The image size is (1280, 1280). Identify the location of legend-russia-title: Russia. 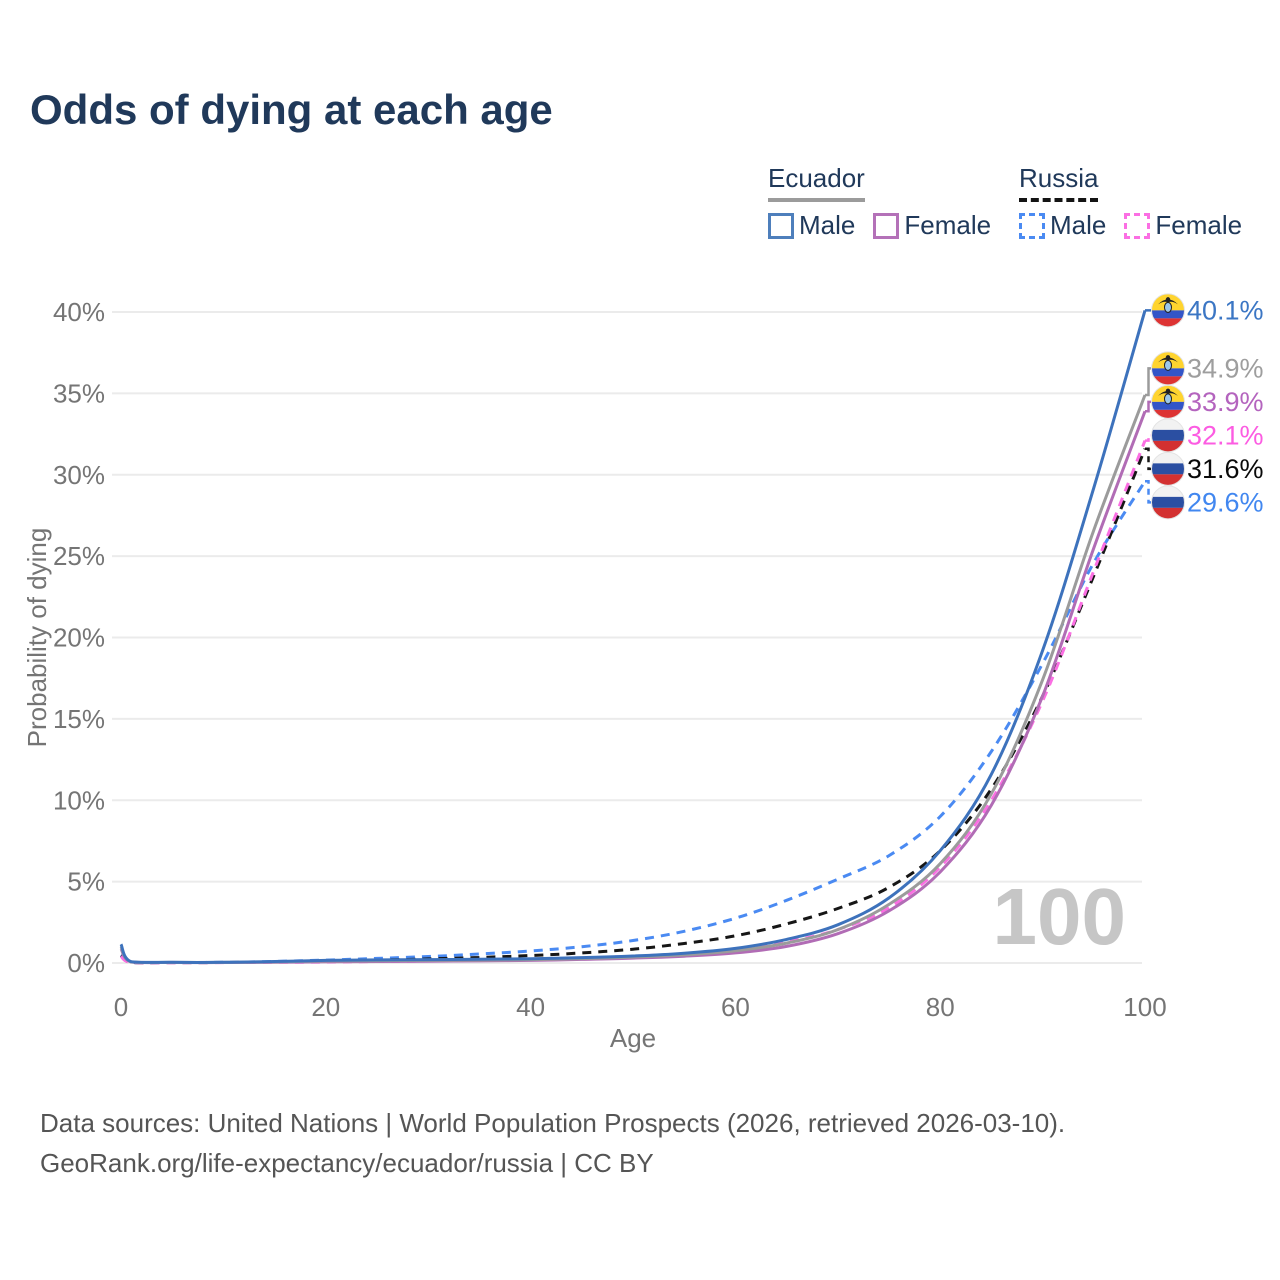
(1059, 182).